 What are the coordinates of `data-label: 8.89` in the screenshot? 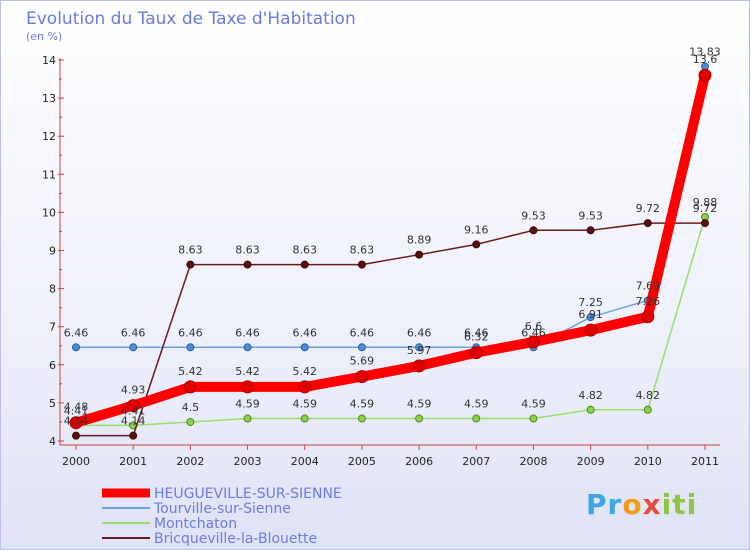 It's located at (419, 240).